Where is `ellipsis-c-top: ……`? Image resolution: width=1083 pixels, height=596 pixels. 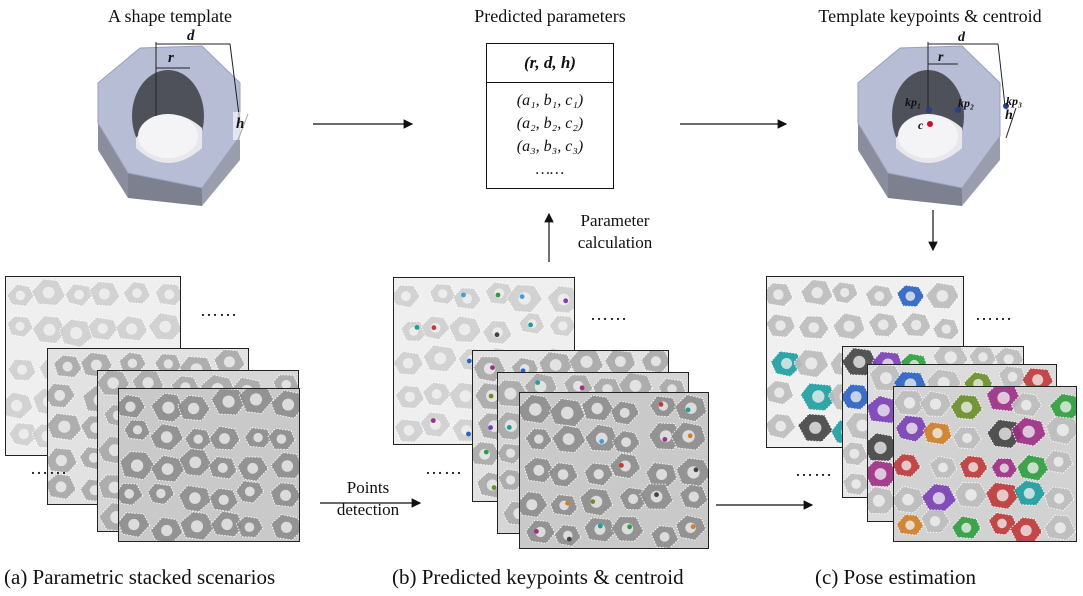 ellipsis-c-top: …… is located at coordinates (994, 314).